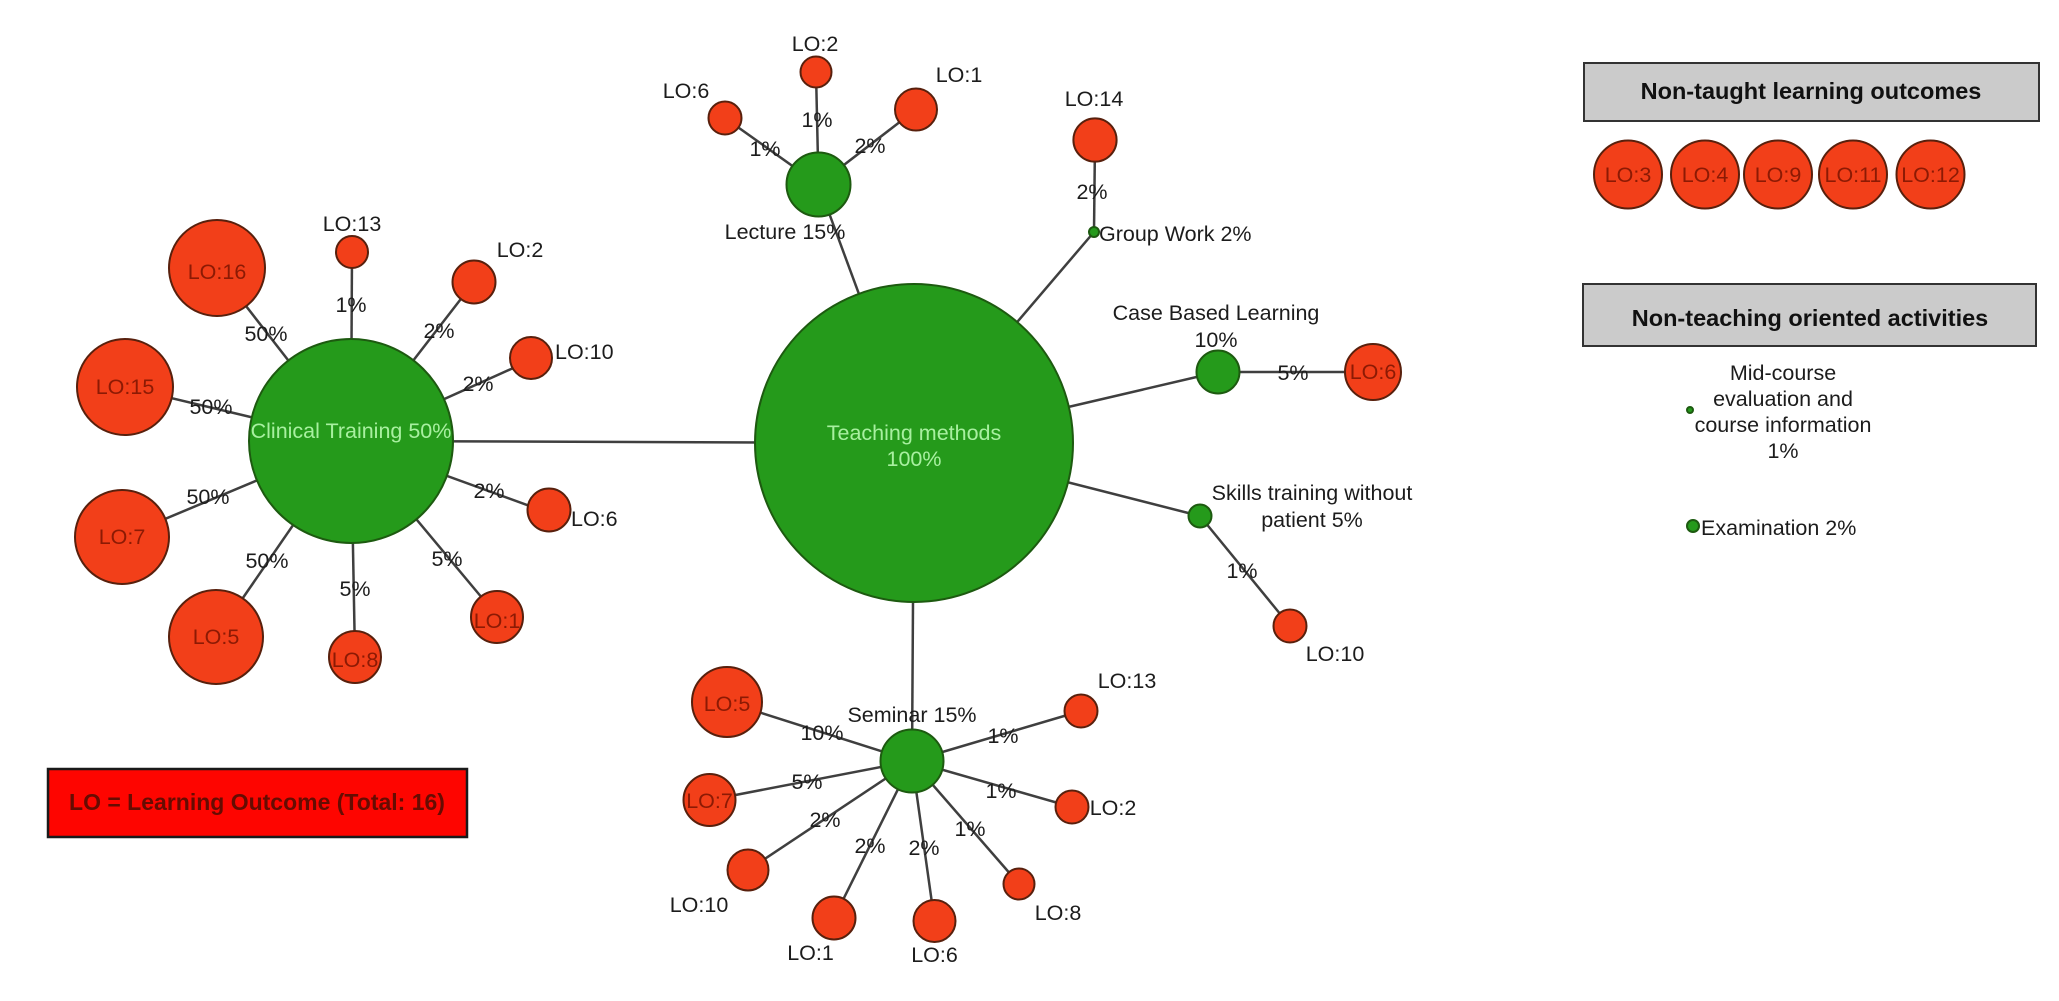 The image size is (2059, 1001). Describe the element at coordinates (1783, 399) in the screenshot. I see `svg-text: evaluation and` at that location.